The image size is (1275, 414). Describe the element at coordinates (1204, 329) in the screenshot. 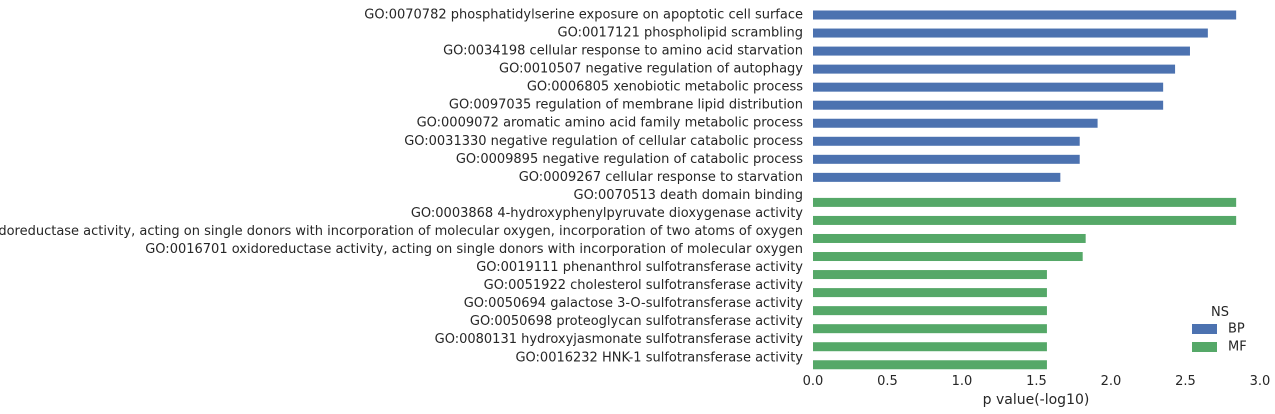

I see `legend-swatch-bp` at that location.